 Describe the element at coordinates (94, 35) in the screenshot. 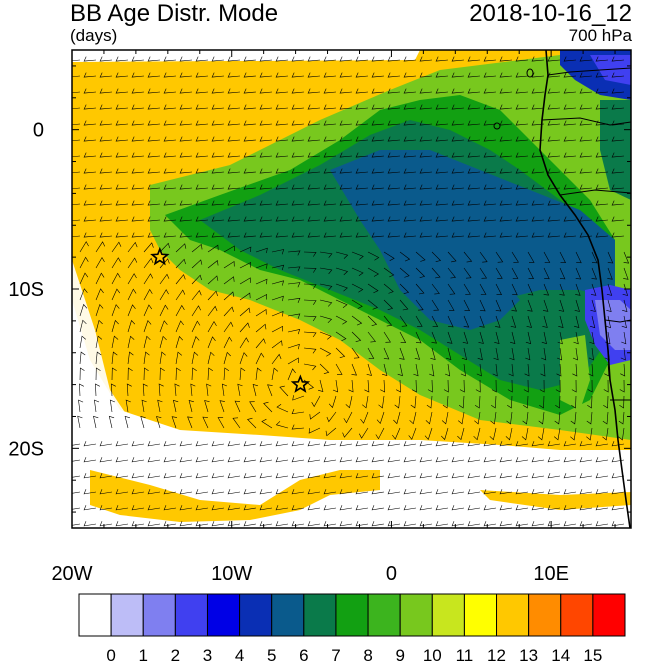

I see `units-label: (days)` at that location.